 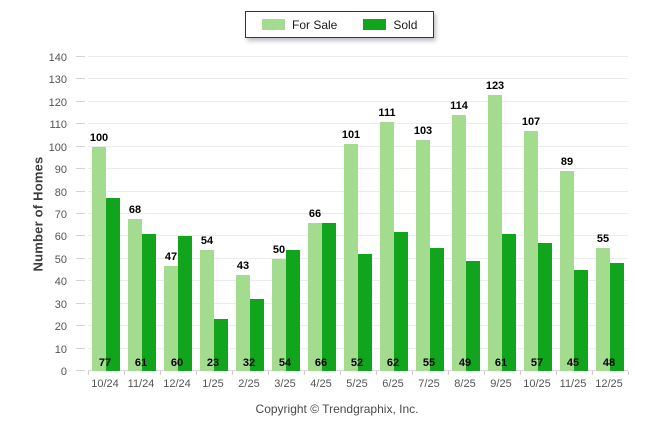 What do you see at coordinates (249, 363) in the screenshot?
I see `sold-value-label: 32` at bounding box center [249, 363].